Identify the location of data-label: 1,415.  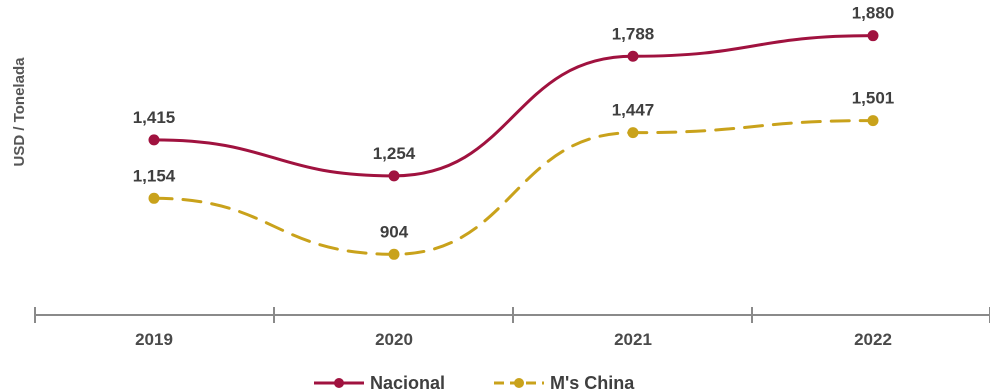
(154, 117).